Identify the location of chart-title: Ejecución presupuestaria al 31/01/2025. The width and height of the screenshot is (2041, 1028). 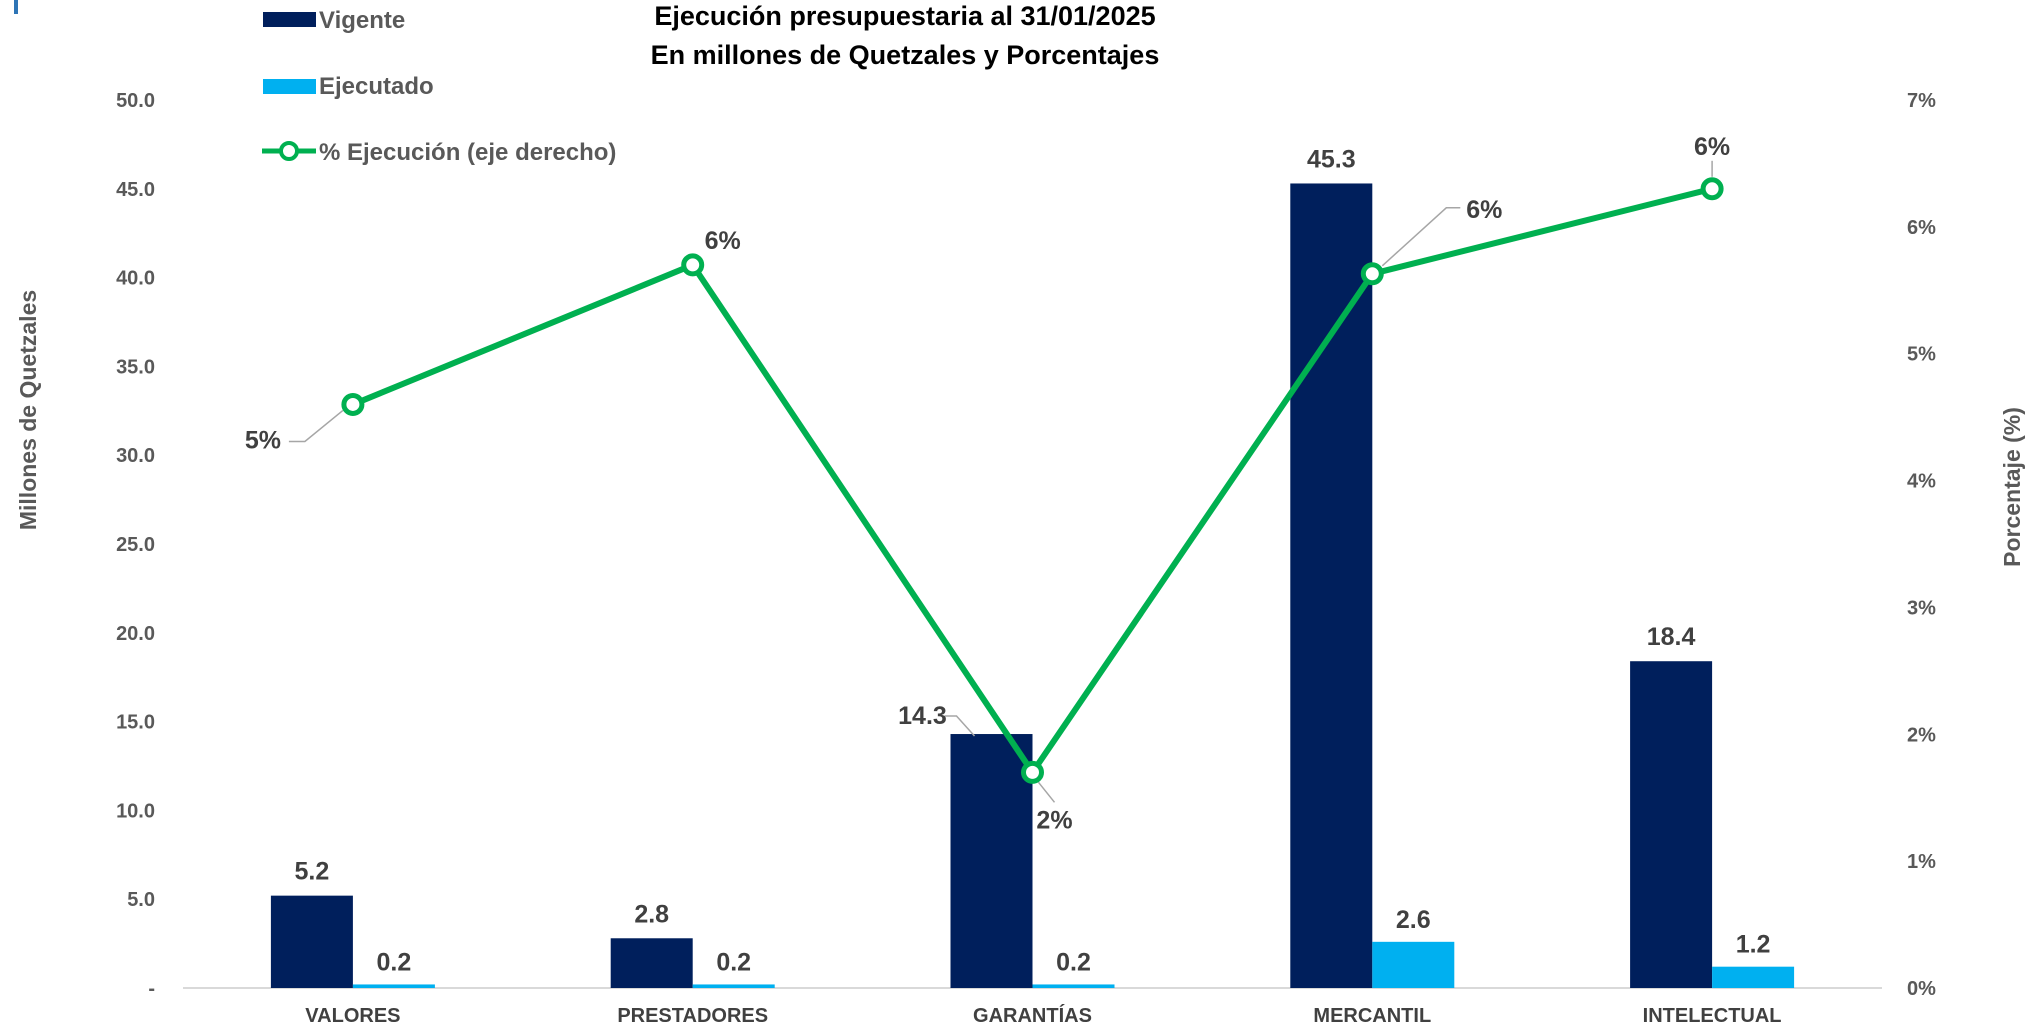
(904, 16).